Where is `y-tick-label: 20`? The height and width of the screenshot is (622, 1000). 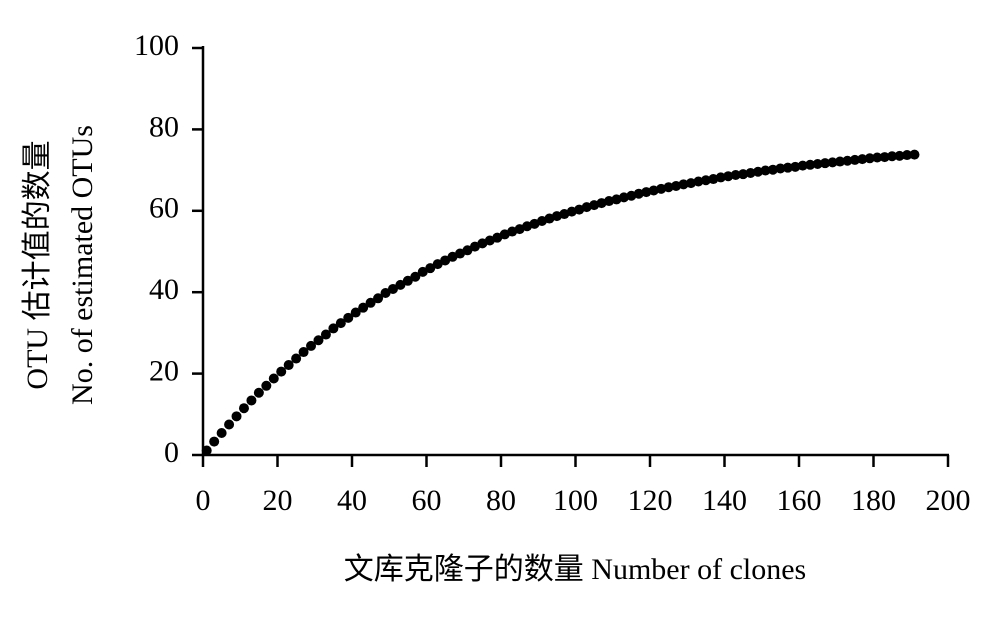 y-tick-label: 20 is located at coordinates (164, 370).